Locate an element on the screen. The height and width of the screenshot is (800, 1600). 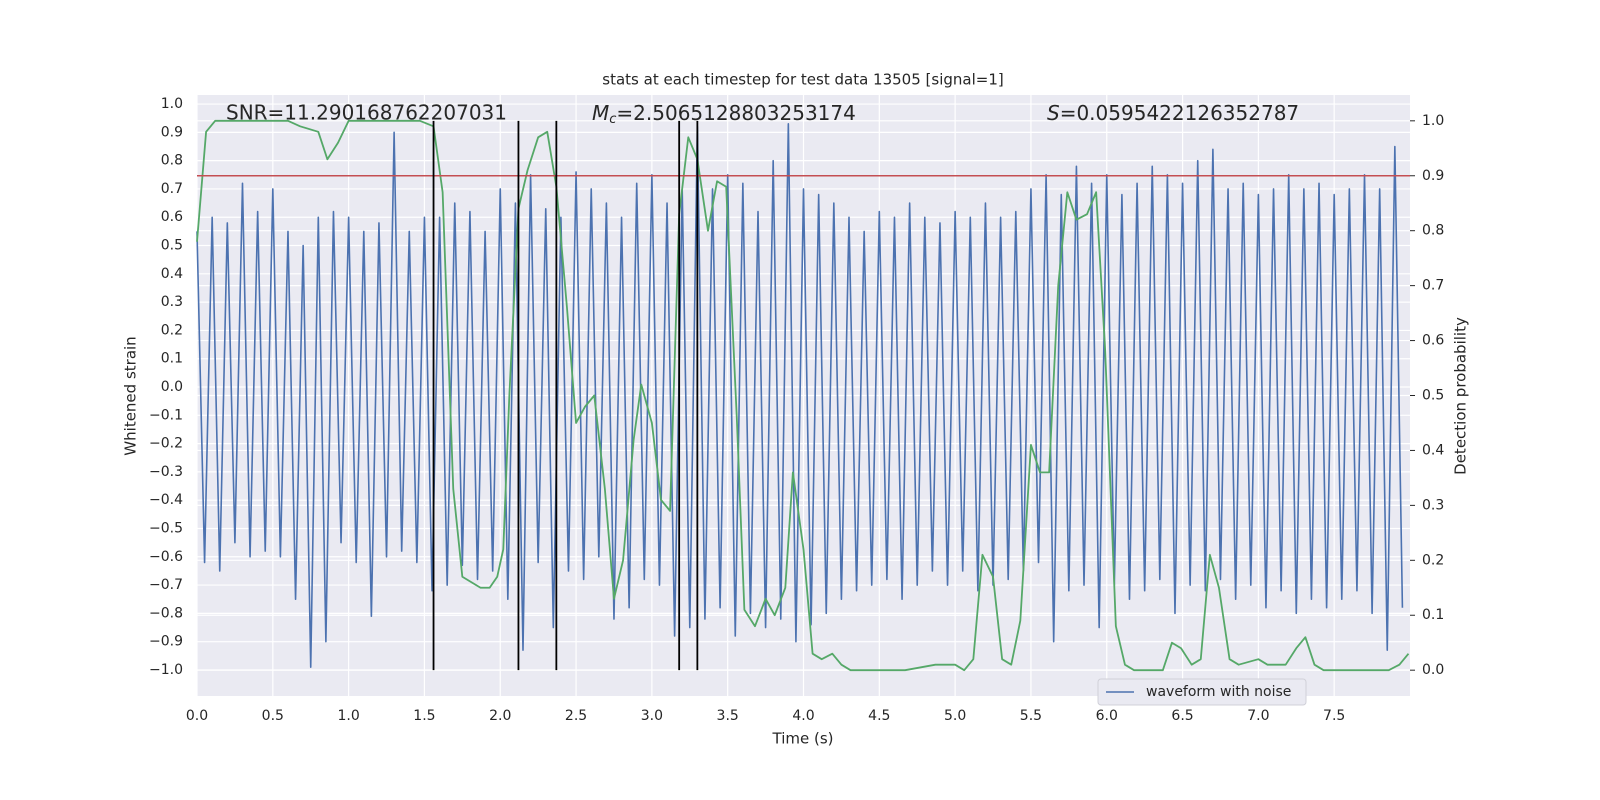
y-tick-label: −0.7 is located at coordinates (166, 585).